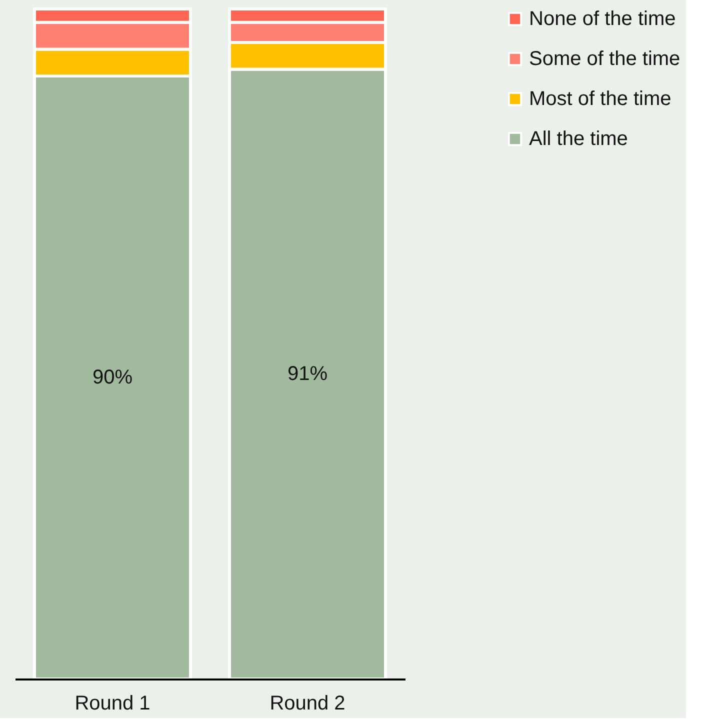 This screenshot has height=719, width=717. What do you see at coordinates (600, 99) in the screenshot?
I see `legend-label: Most of the time` at bounding box center [600, 99].